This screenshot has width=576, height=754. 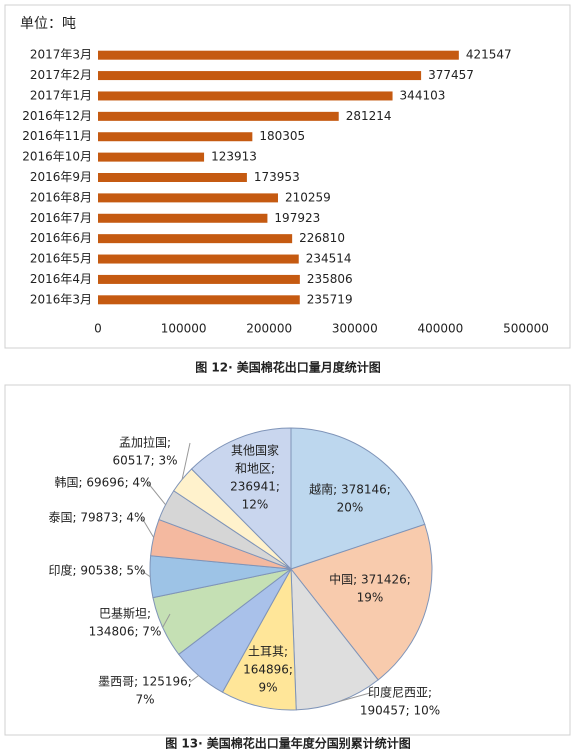 I want to click on value-label: 226810, so click(x=322, y=238).